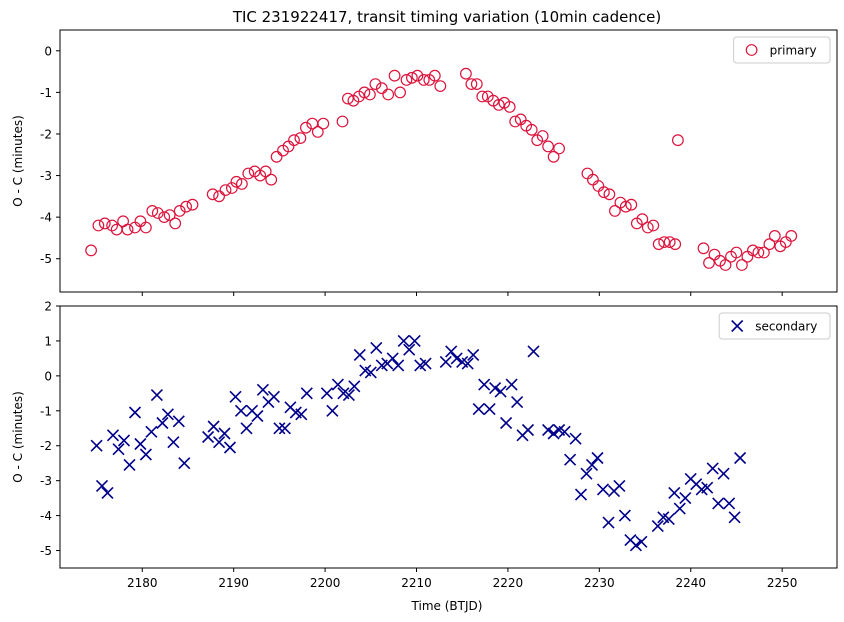  I want to click on x-tick-label: 2220, so click(508, 583).